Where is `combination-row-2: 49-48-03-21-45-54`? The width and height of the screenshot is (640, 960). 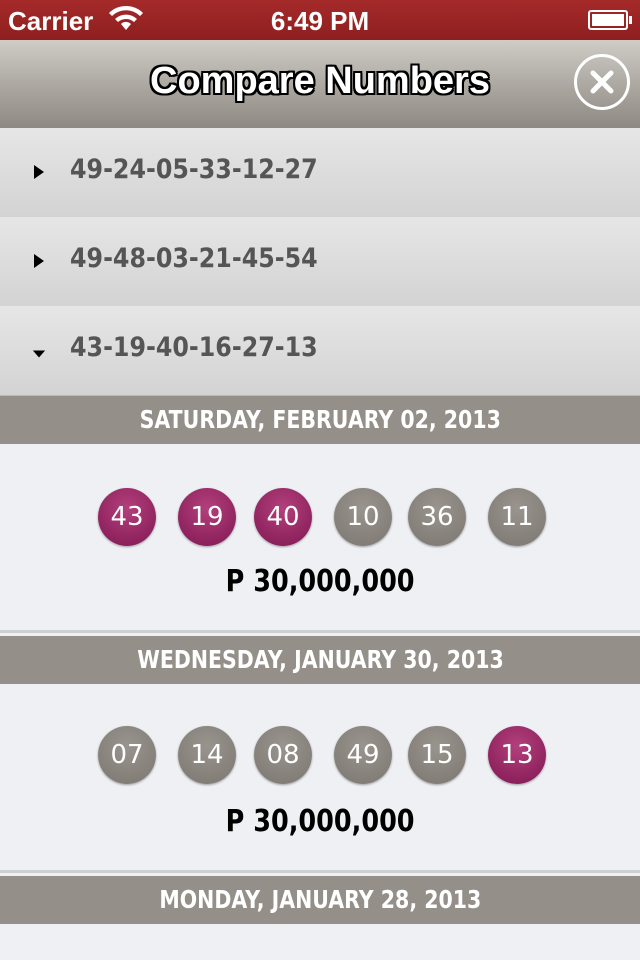
combination-row-2: 49-48-03-21-45-54 is located at coordinates (320, 262).